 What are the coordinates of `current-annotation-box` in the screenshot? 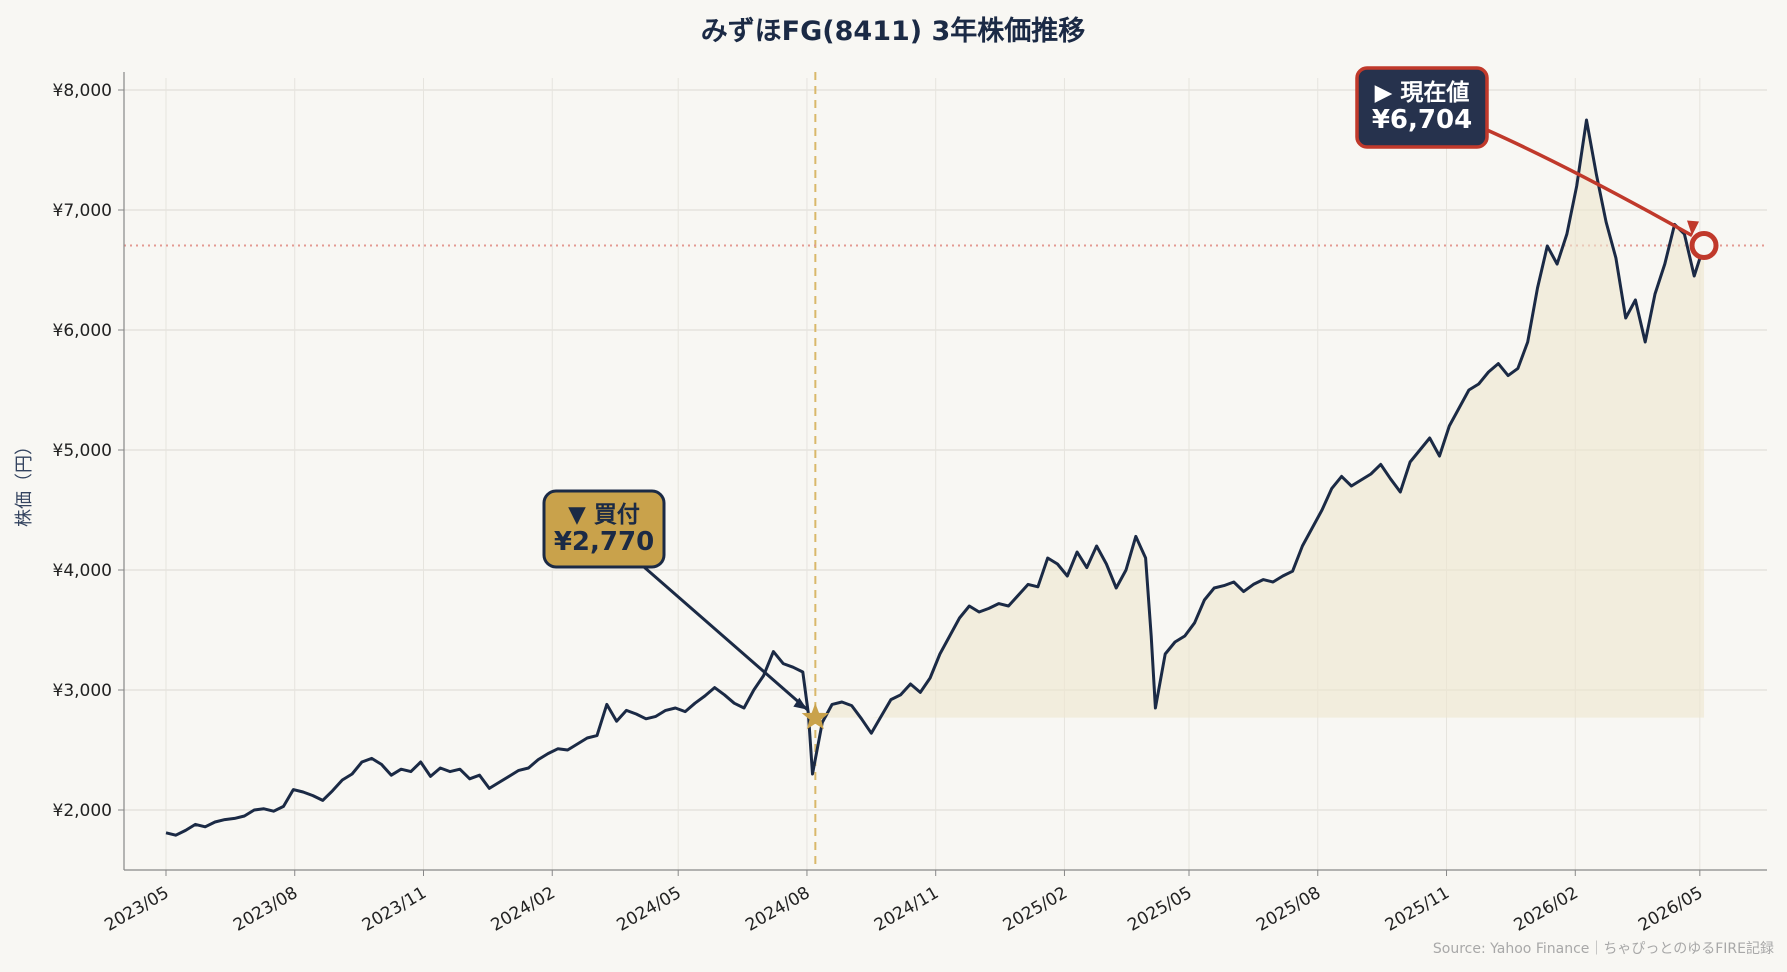 It's located at (1422, 107).